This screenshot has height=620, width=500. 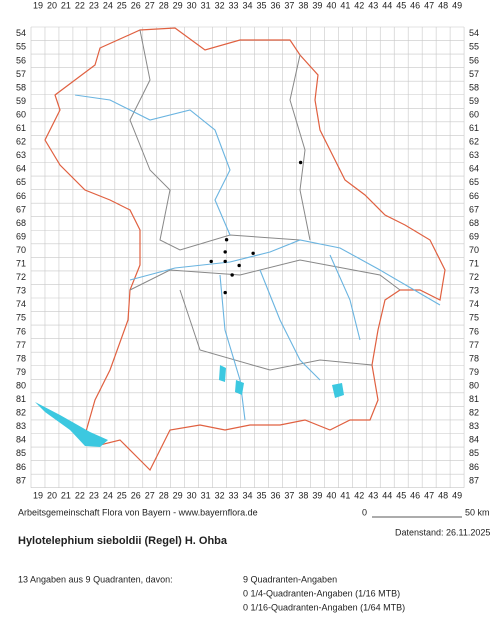 What do you see at coordinates (108, 495) in the screenshot?
I see `column-label: 24` at bounding box center [108, 495].